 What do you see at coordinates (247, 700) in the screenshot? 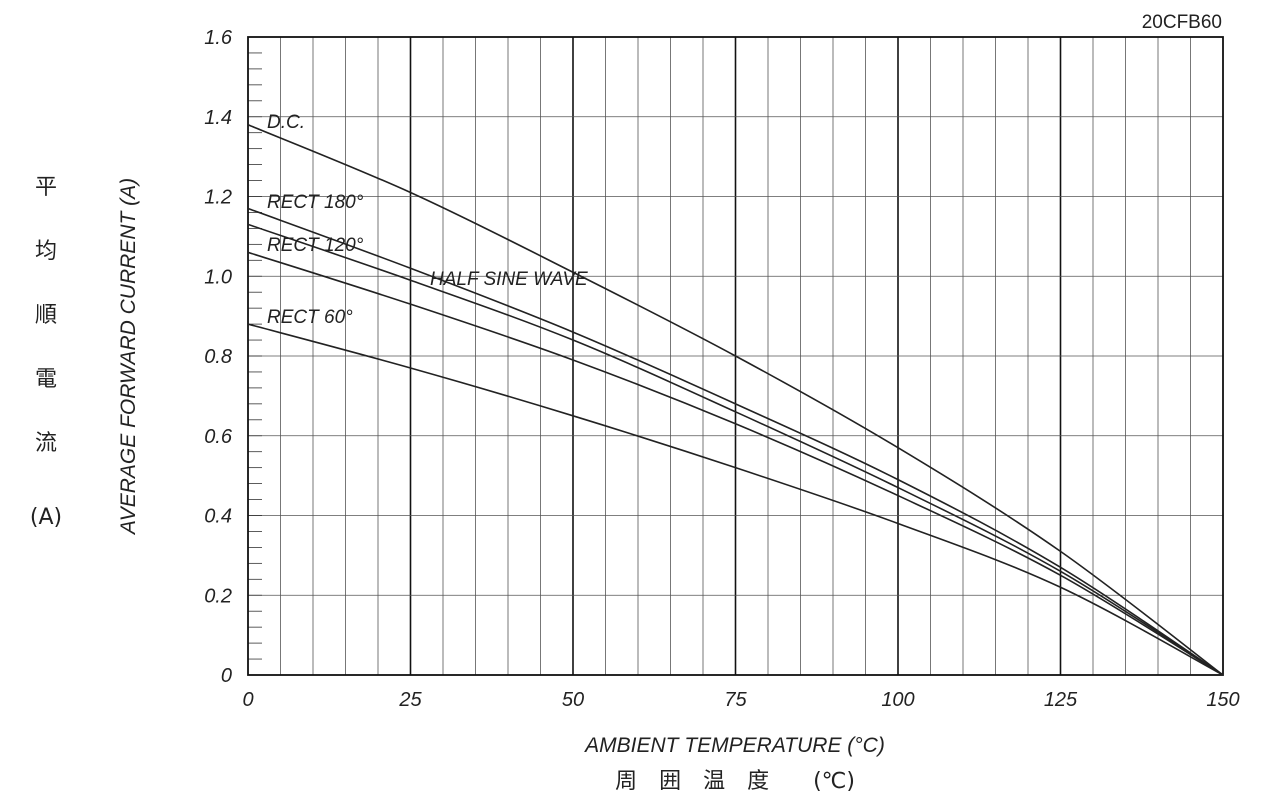
I see `x-tick-label: 0` at bounding box center [247, 700].